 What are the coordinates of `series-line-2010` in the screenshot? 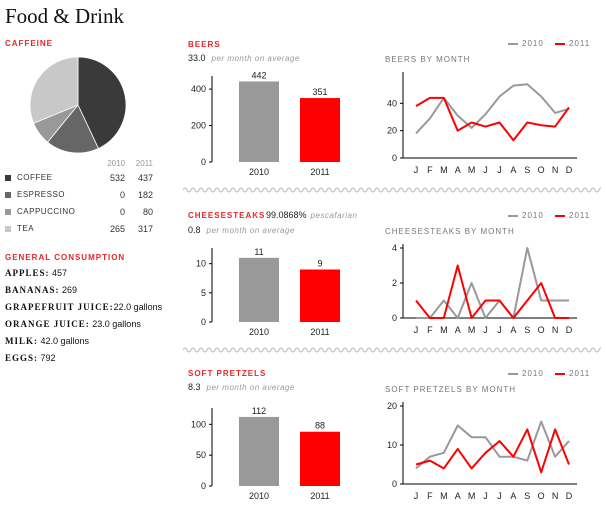 It's located at (492, 109).